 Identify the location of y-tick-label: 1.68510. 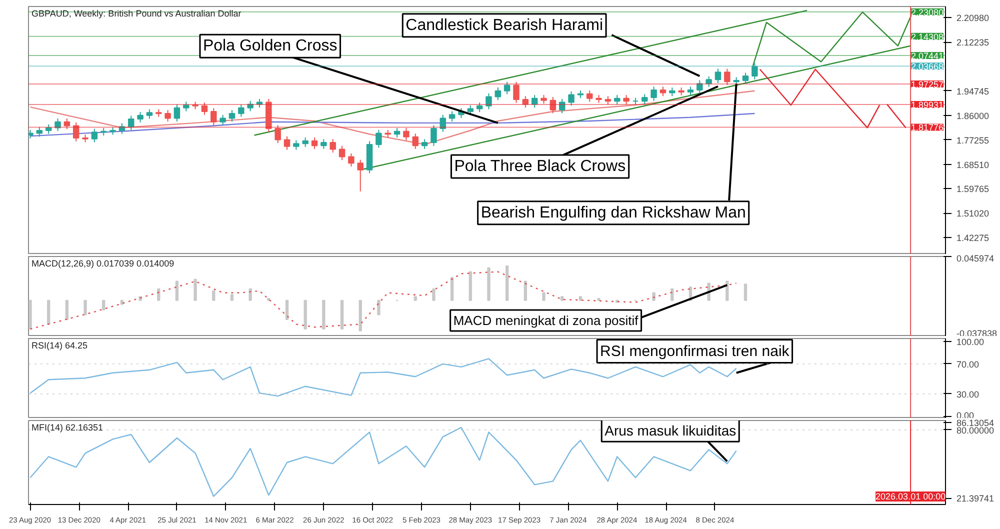
(973, 165).